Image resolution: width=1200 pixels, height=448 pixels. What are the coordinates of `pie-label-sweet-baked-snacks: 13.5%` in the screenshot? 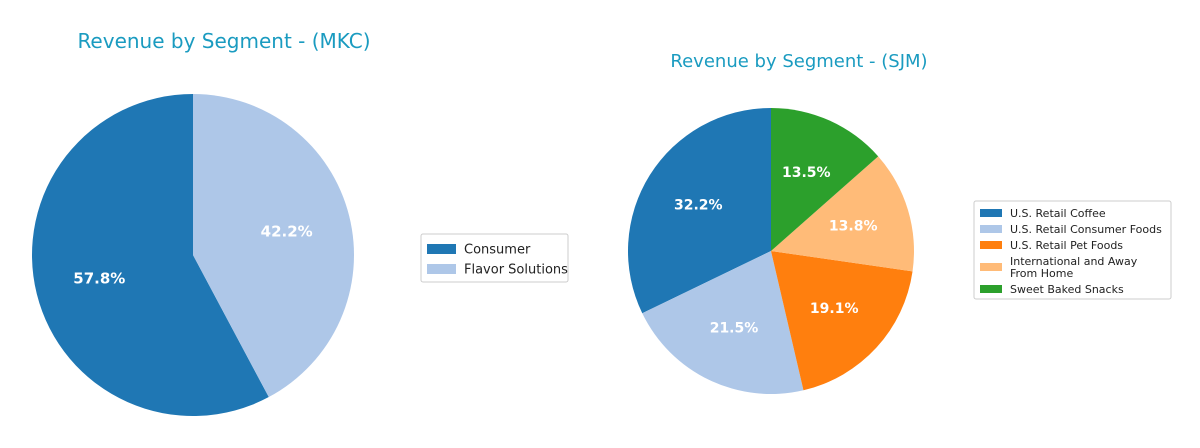 It's located at (806, 173).